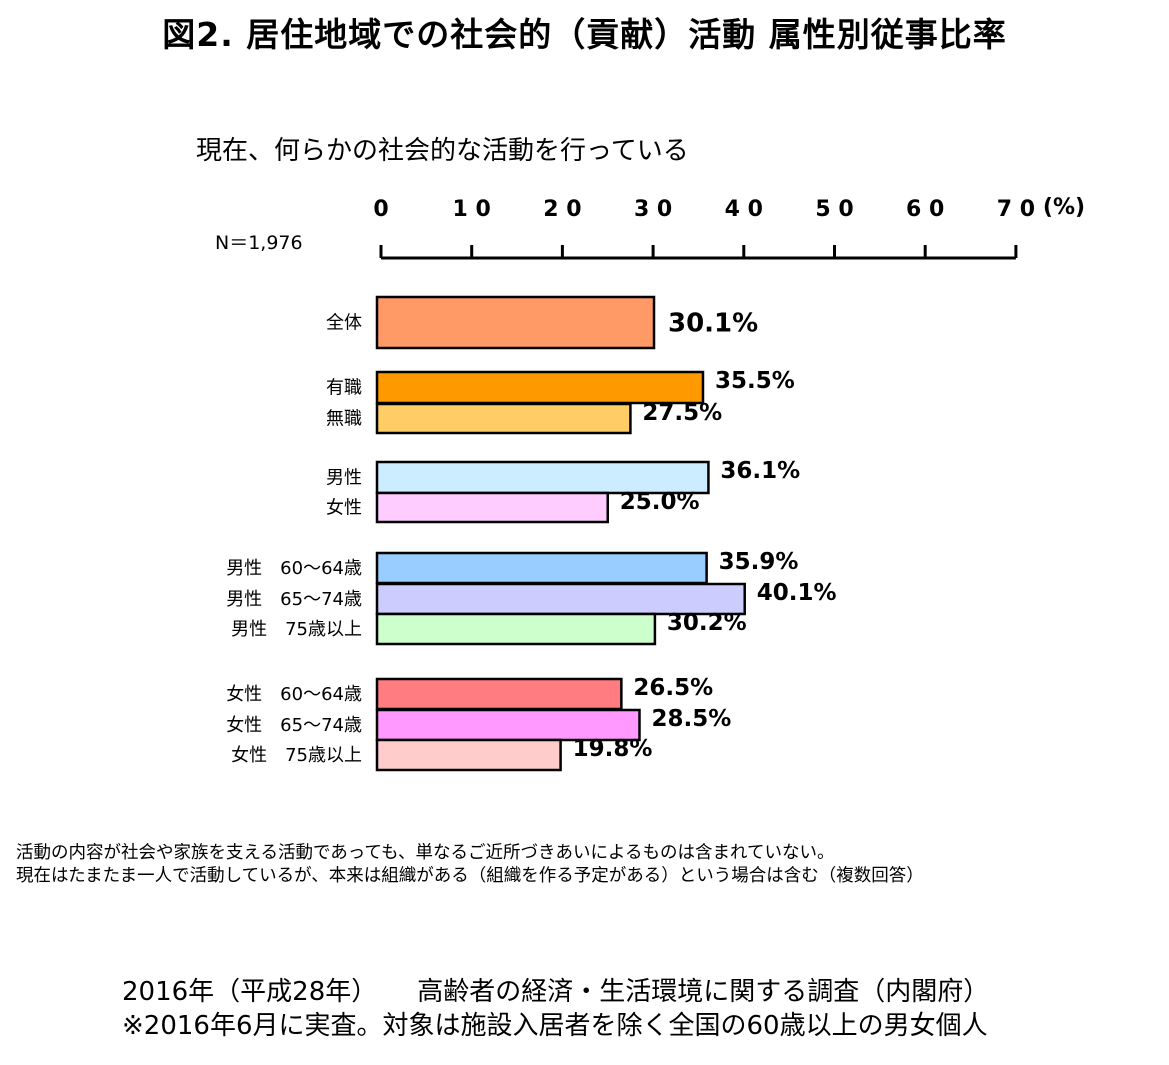 The width and height of the screenshot is (1169, 1065). Describe the element at coordinates (797, 593) in the screenshot. I see `value-label: 40.1%` at that location.